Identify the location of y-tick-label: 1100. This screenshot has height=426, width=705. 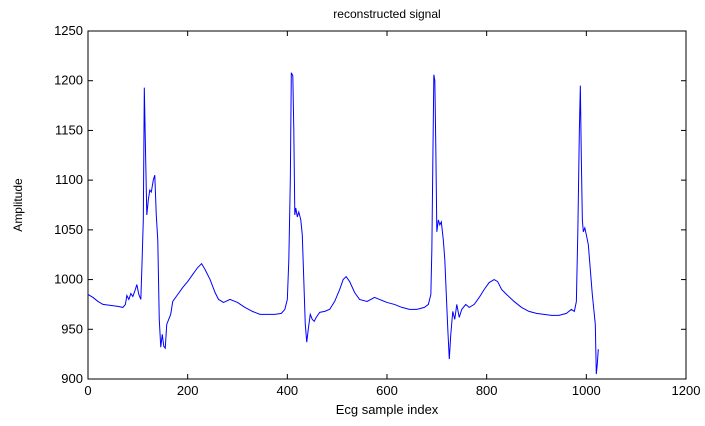
(69, 179).